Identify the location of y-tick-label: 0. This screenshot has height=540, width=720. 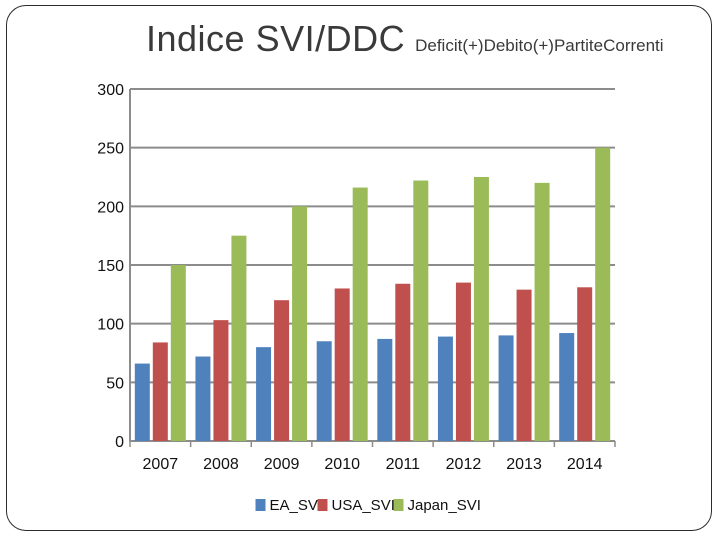
(119, 442).